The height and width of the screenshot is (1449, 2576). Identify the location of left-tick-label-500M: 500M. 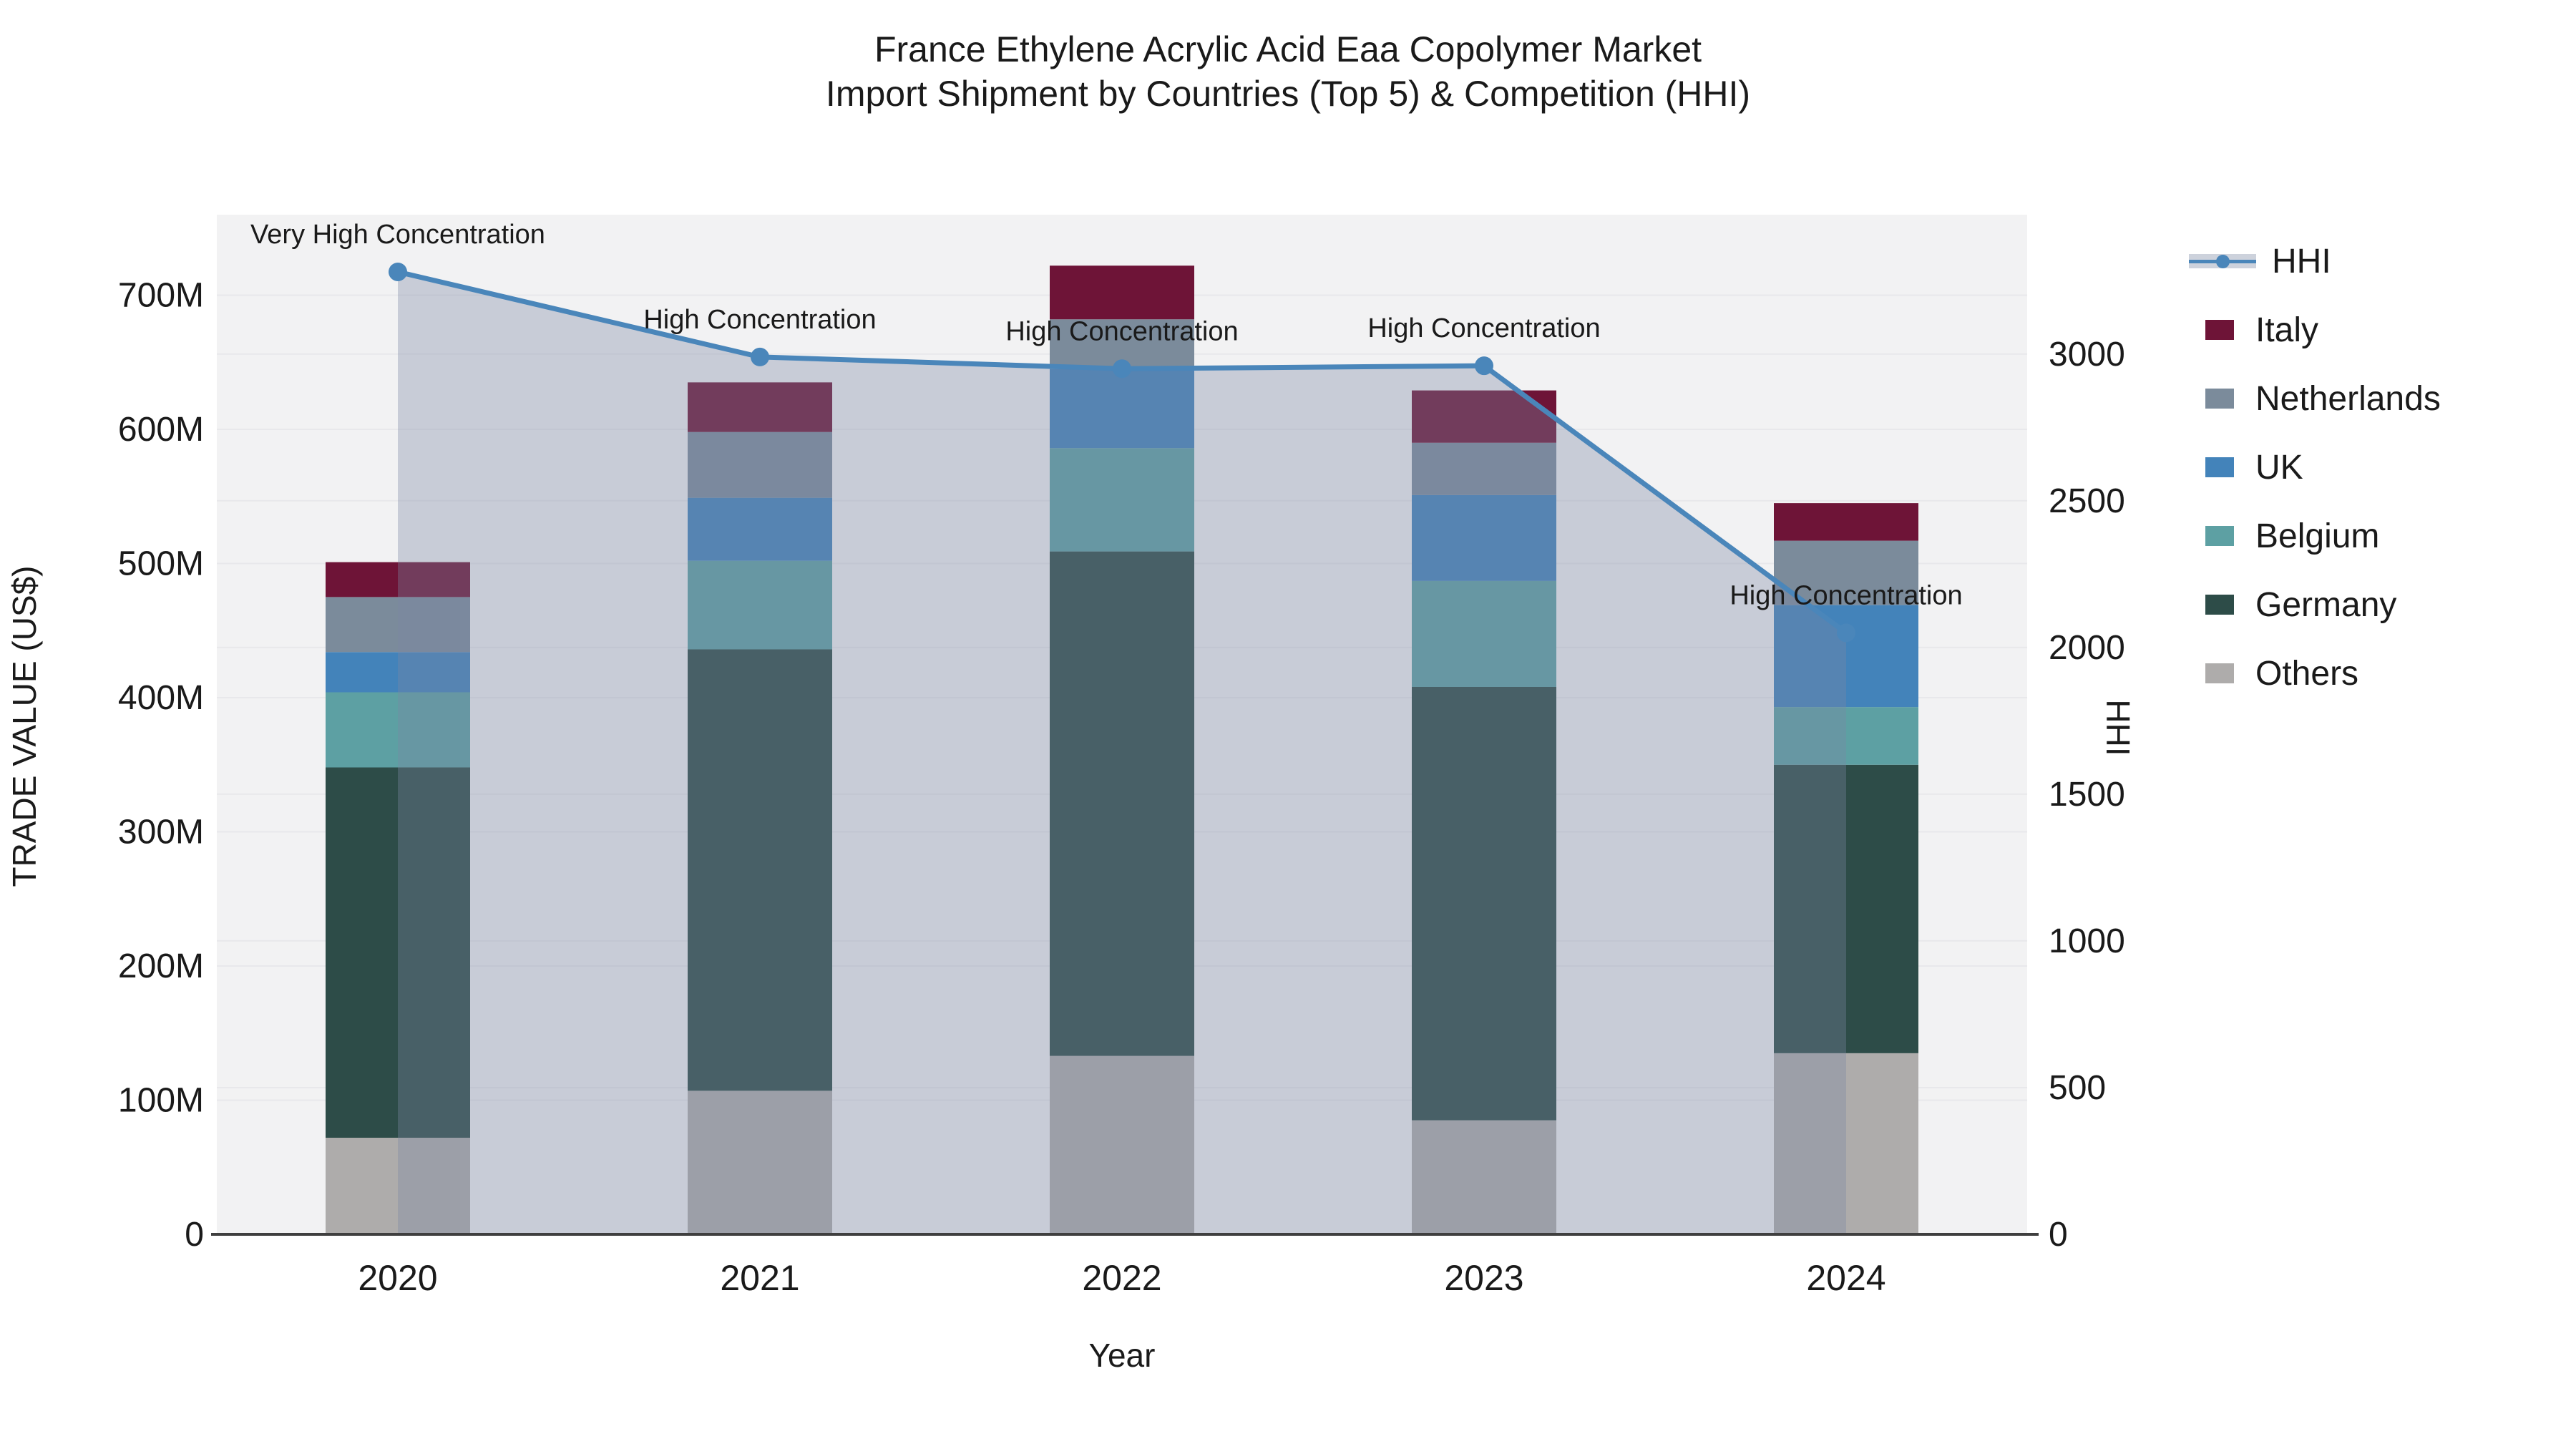
(161, 564).